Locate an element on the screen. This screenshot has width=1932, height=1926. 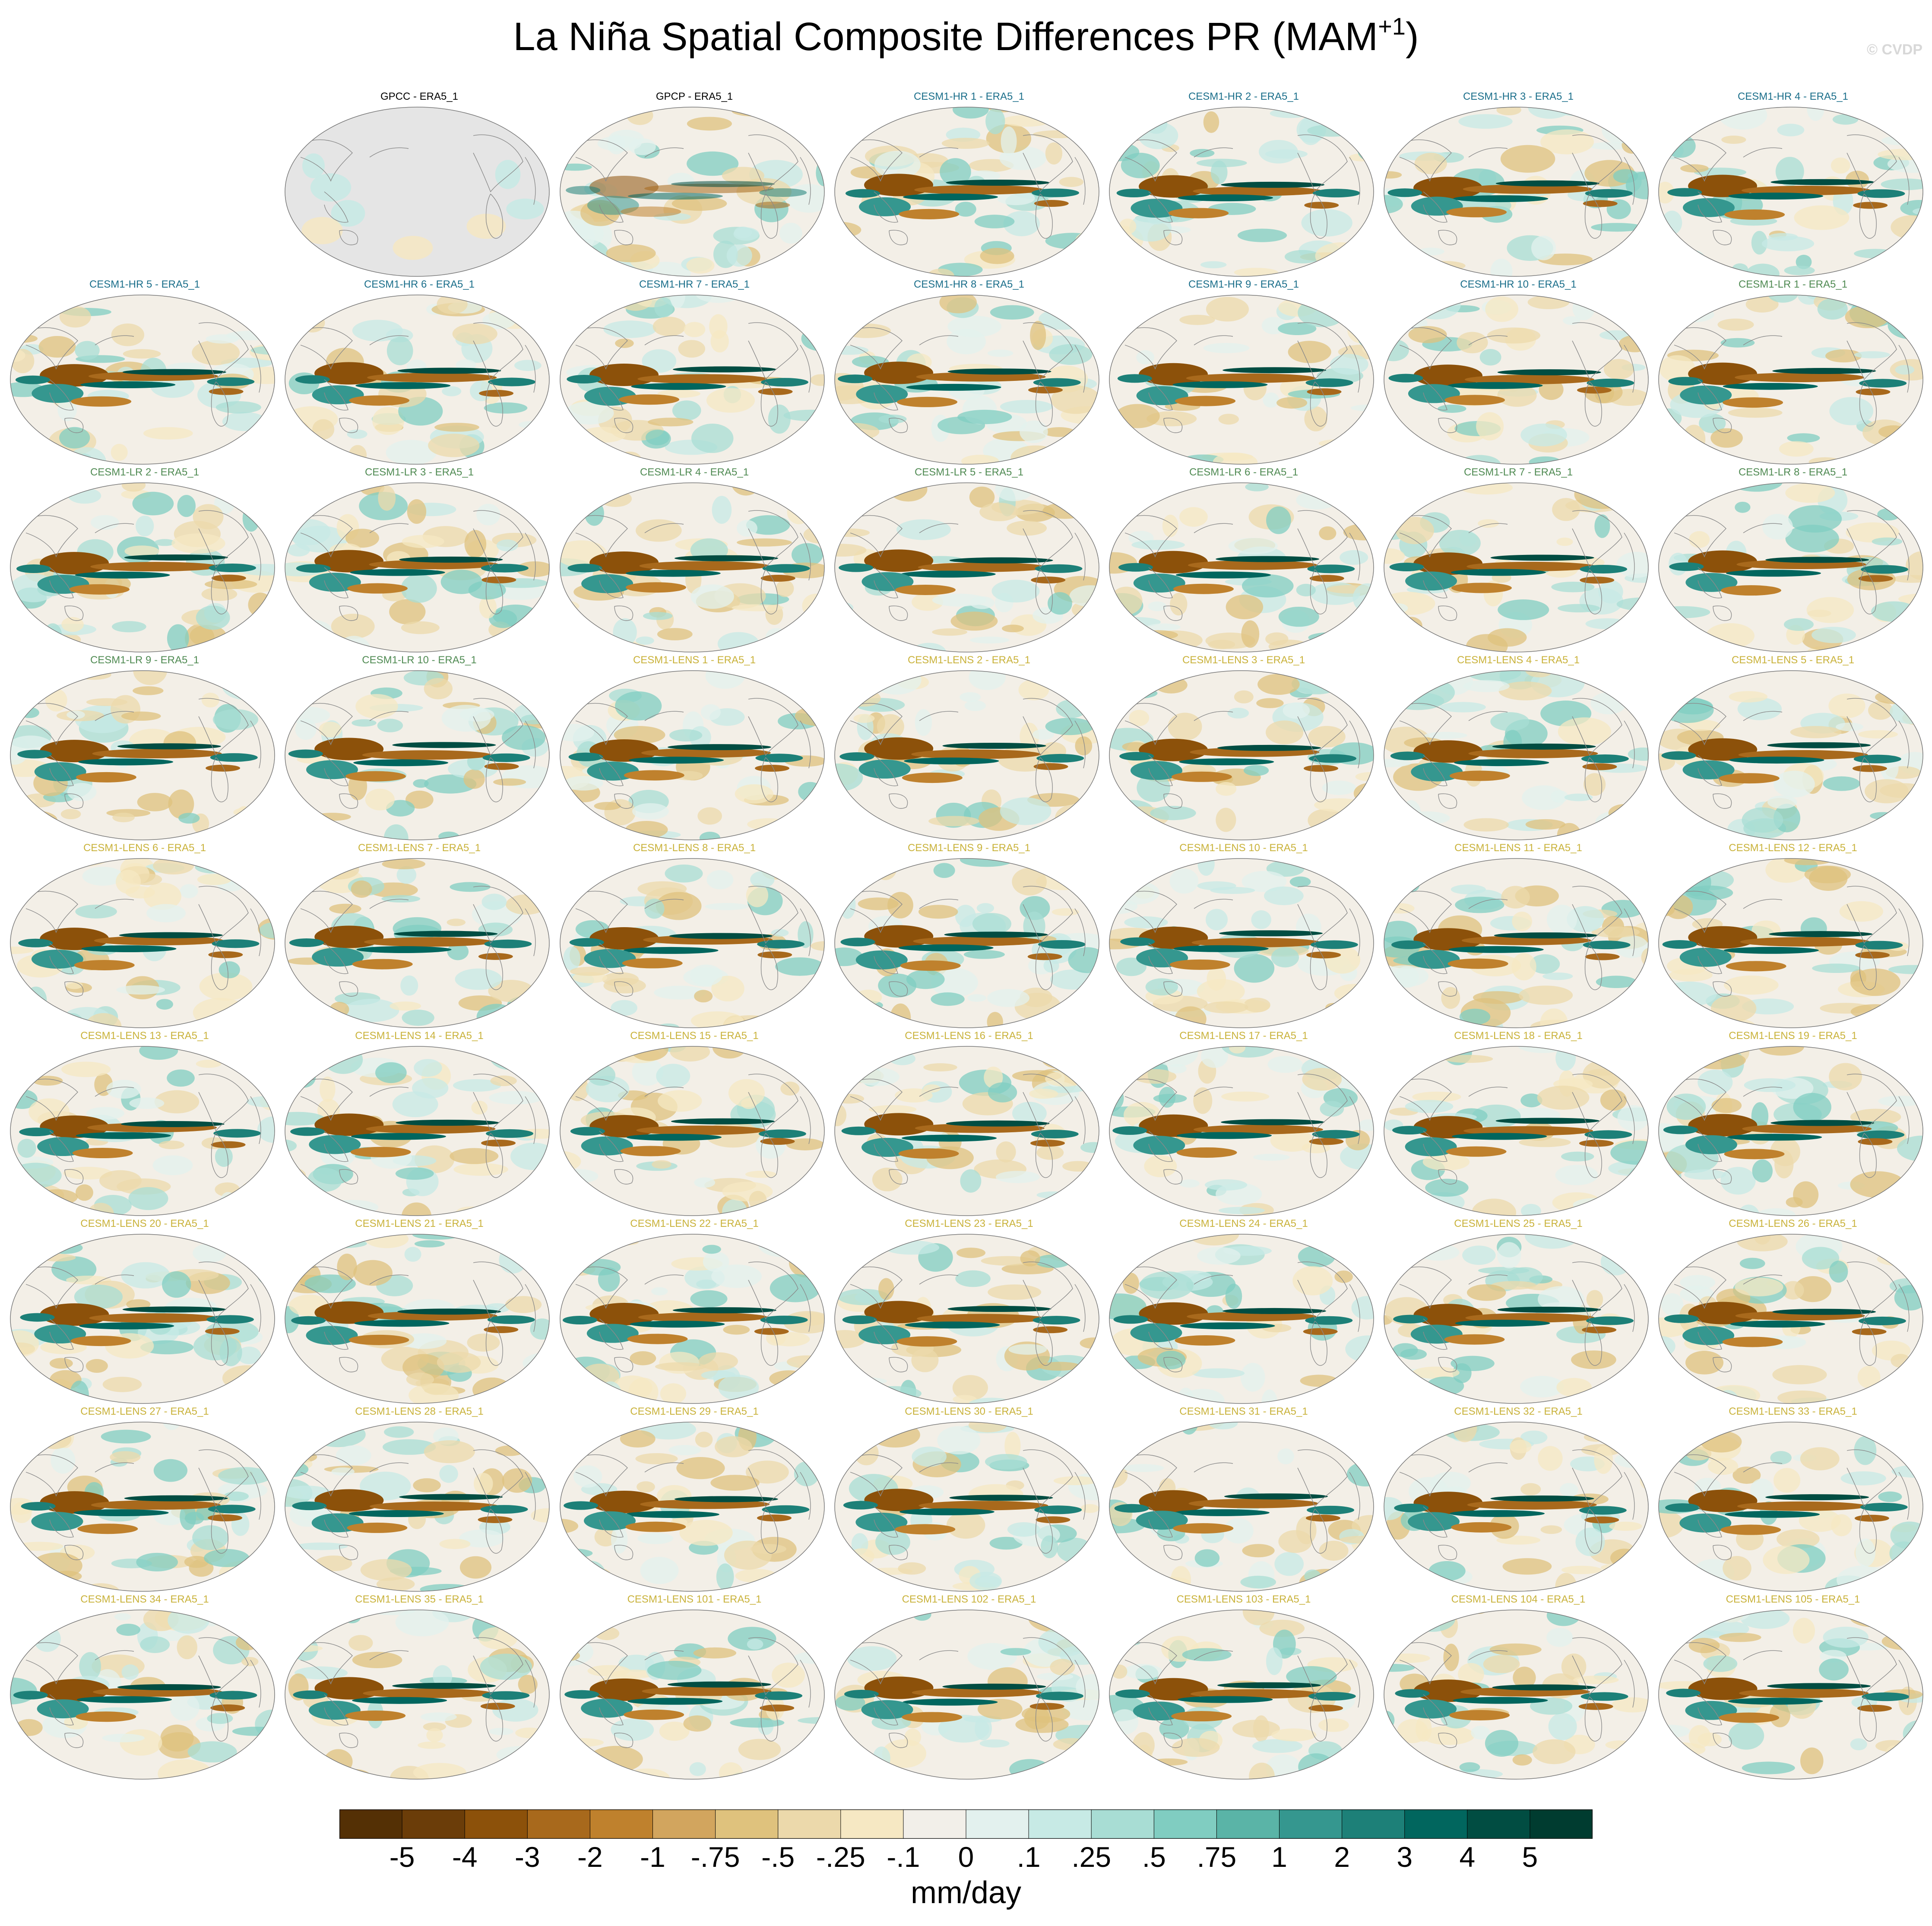
map-panel: CESM1-LENS 33 - ERA5_1 is located at coordinates (1793, 1499).